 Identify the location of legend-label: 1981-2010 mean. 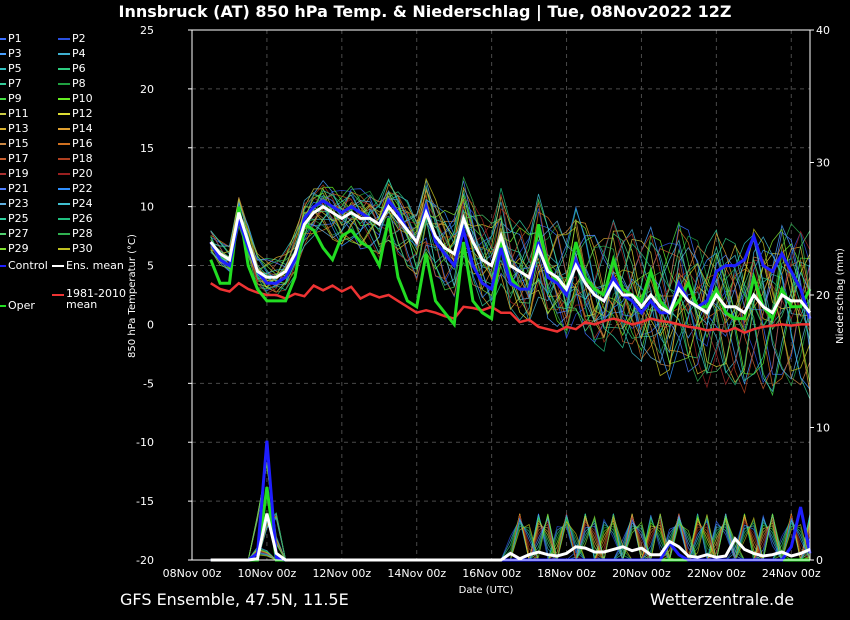
(96, 299).